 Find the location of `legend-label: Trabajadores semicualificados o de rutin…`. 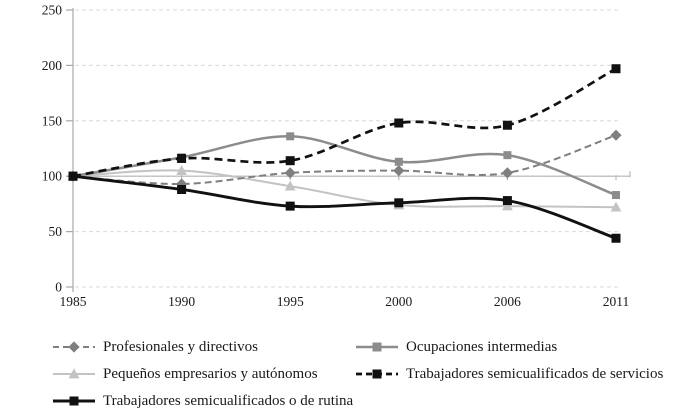

legend-label: Trabajadores semicualificados o de rutin… is located at coordinates (228, 401).